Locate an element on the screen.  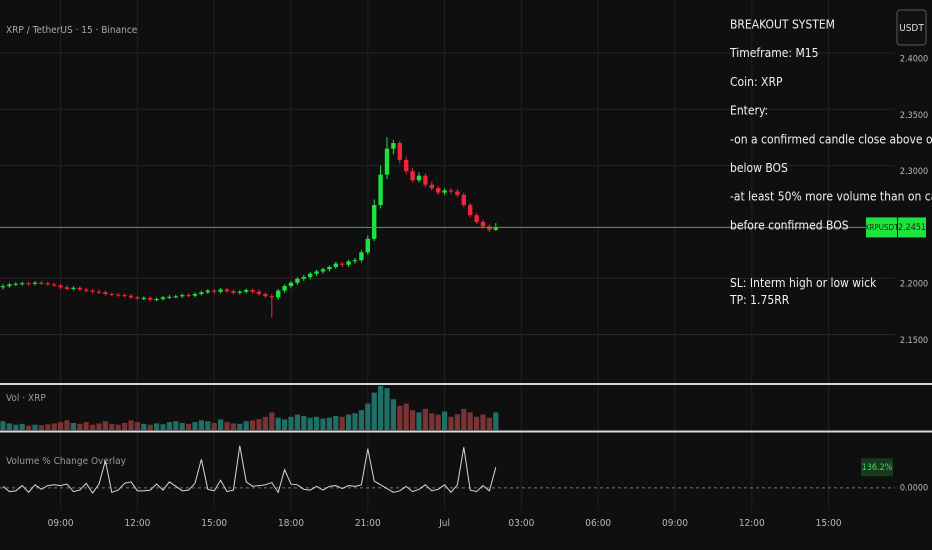
panel-title: Vol · XRP is located at coordinates (26, 398).